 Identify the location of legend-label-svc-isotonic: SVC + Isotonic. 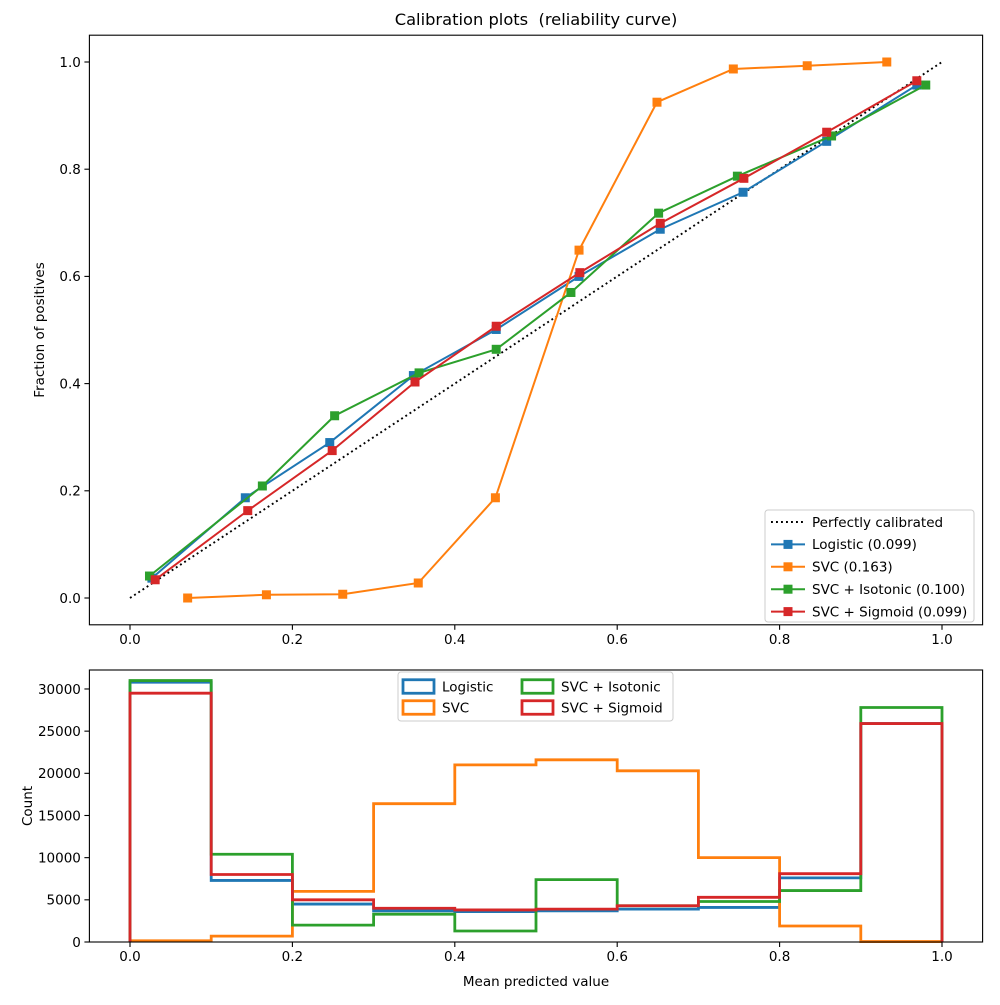
(611, 687).